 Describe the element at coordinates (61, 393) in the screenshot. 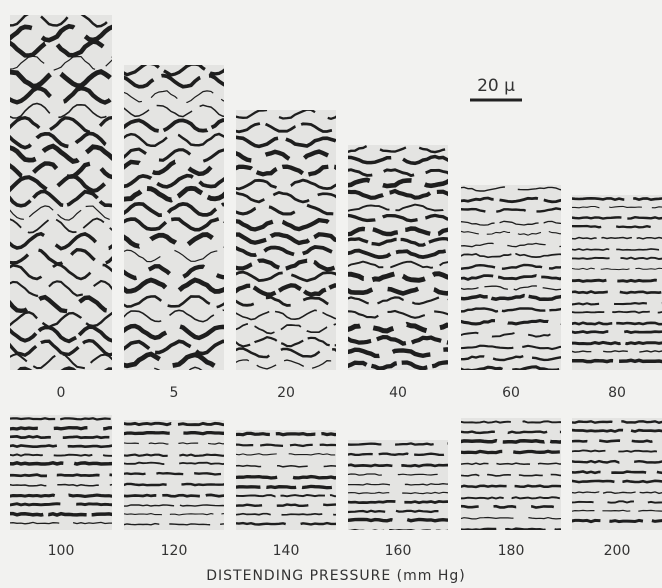

I see `panel-label: 0` at that location.